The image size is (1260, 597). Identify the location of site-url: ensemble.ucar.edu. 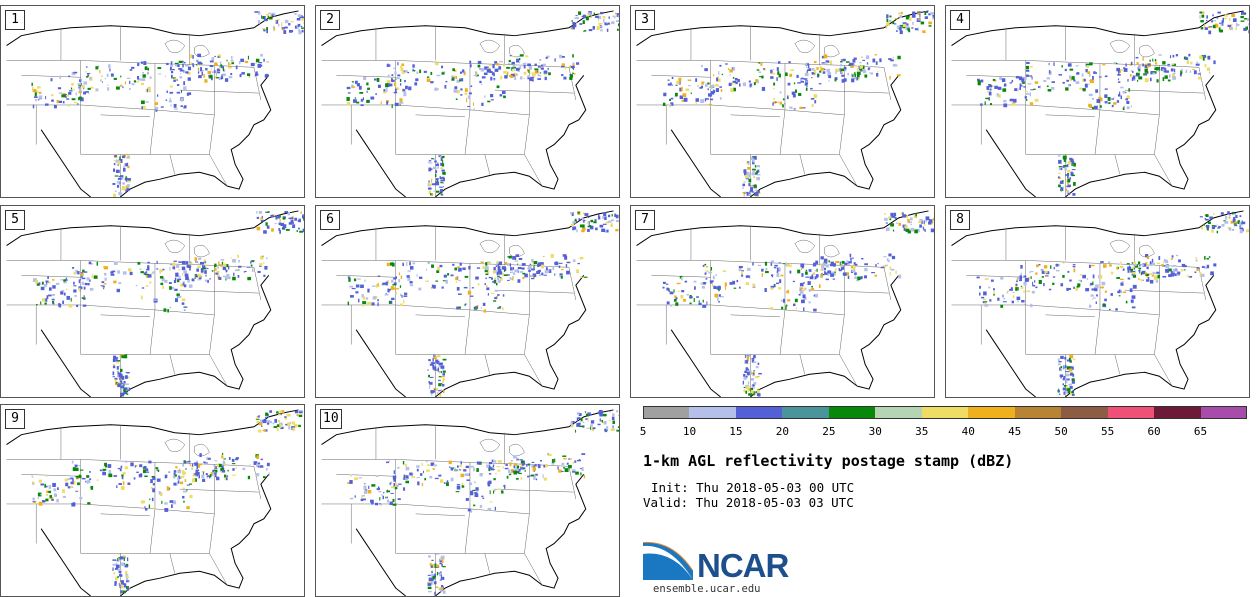
(707, 589).